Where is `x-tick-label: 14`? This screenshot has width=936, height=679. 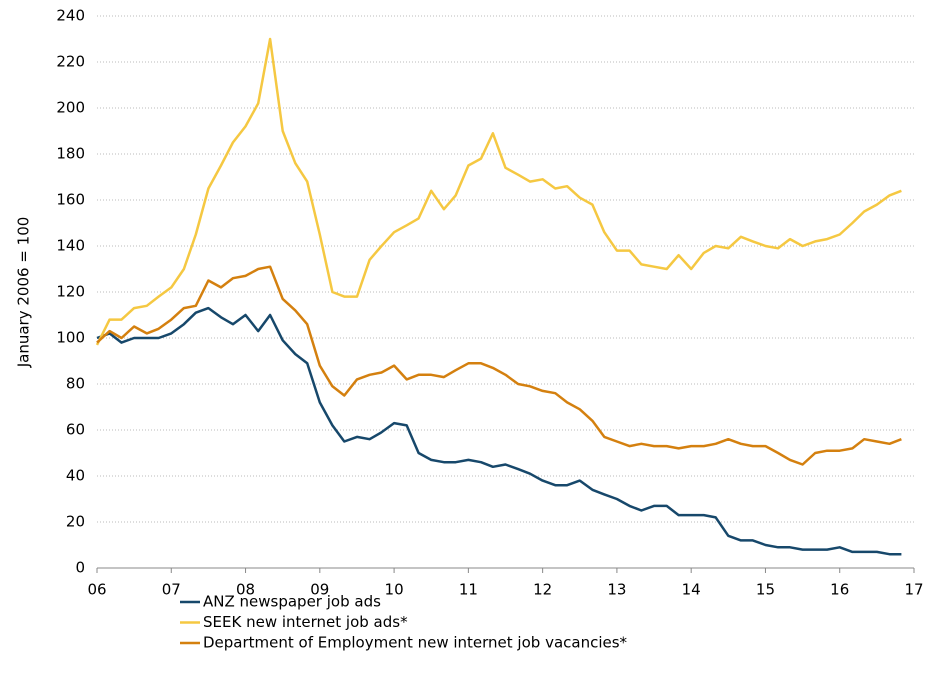
x-tick-label: 14 is located at coordinates (691, 590).